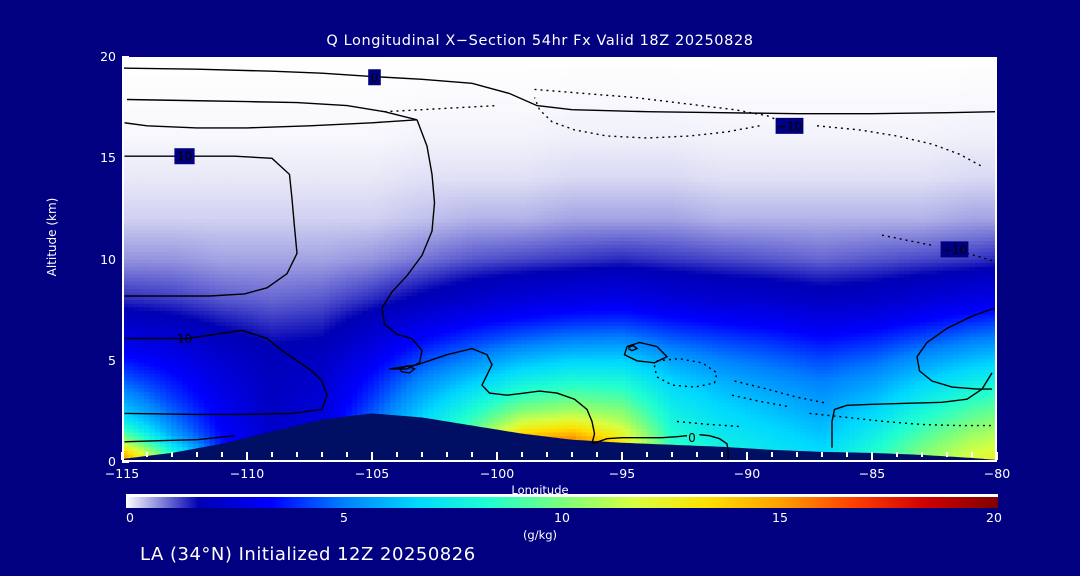 The height and width of the screenshot is (576, 1080). Describe the element at coordinates (557, 476) in the screenshot. I see `x-axis-tick-labels: −115 −110 −105 −100 −95 −90 −85 −80` at that location.